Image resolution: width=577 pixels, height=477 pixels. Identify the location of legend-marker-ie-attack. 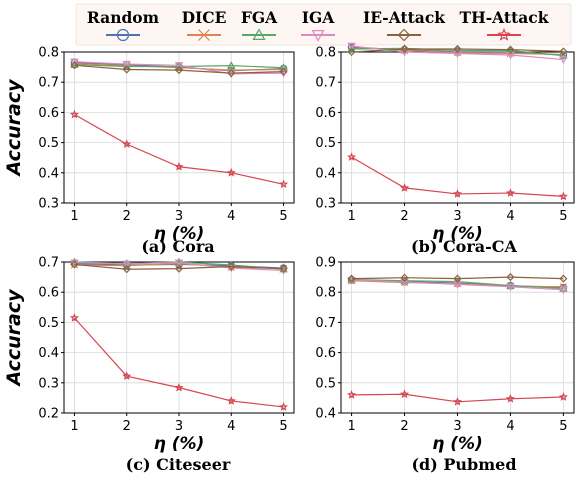
(404, 35).